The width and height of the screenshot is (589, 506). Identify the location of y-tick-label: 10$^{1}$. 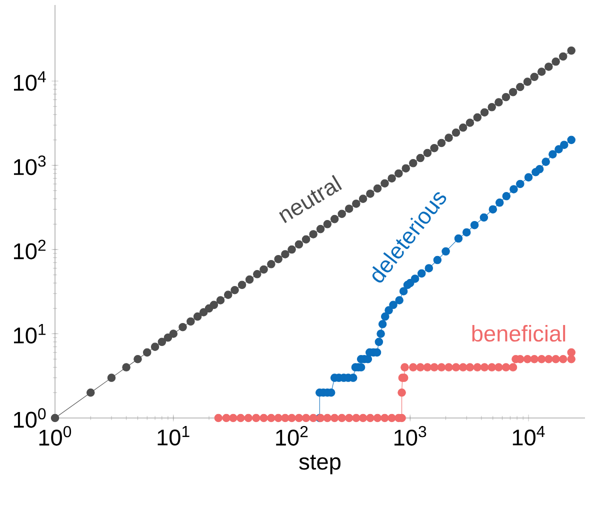
(30, 334).